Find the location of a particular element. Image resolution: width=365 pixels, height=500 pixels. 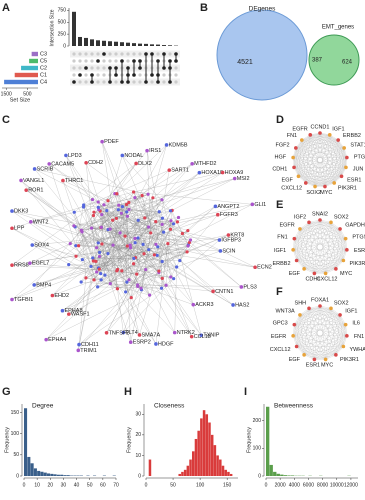

gene-label: EGF is located at coordinates (295, 274).